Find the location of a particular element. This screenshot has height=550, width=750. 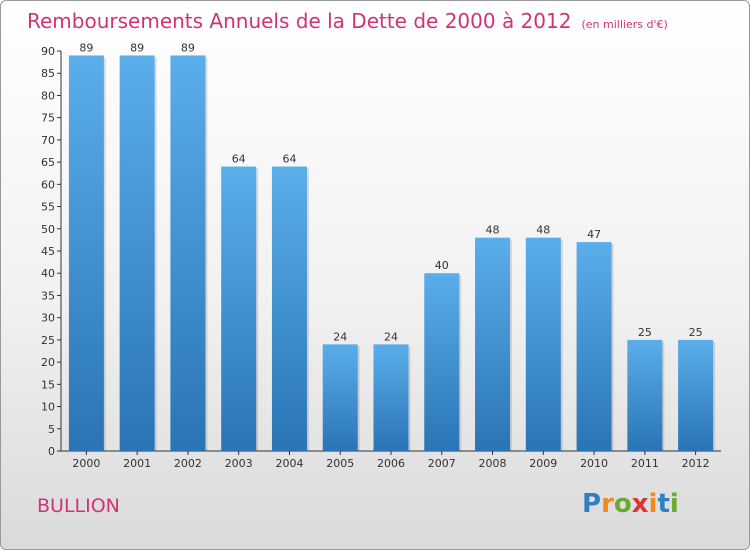

x-tick-label: 2003 is located at coordinates (239, 463).